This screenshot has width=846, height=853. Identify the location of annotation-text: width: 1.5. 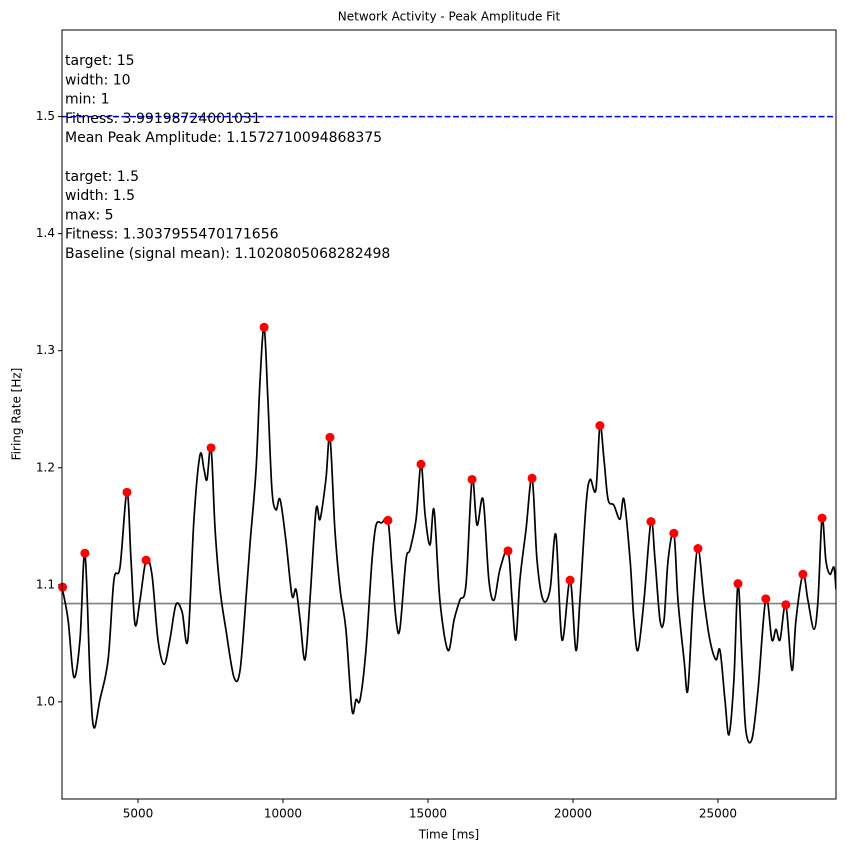
(100, 196).